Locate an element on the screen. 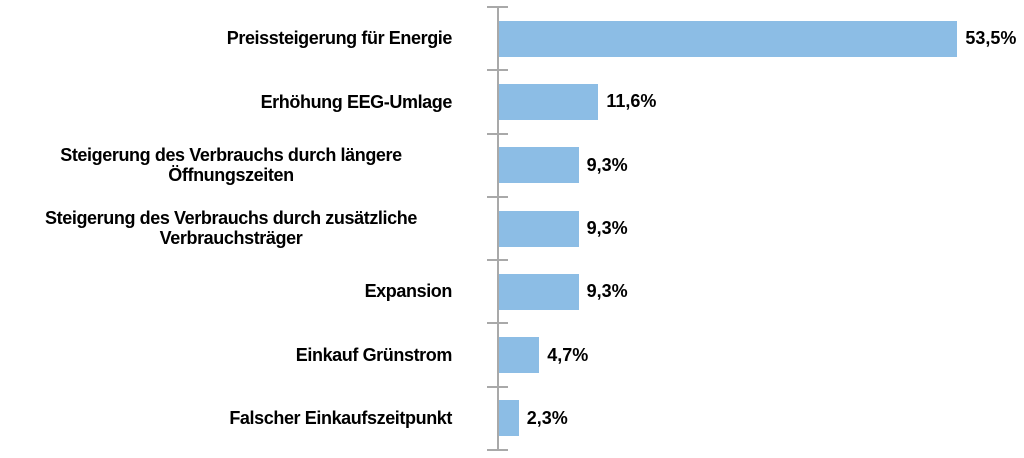 This screenshot has height=458, width=1024. category-label: Falscher Einkaufszeitpunkt is located at coordinates (340, 418).